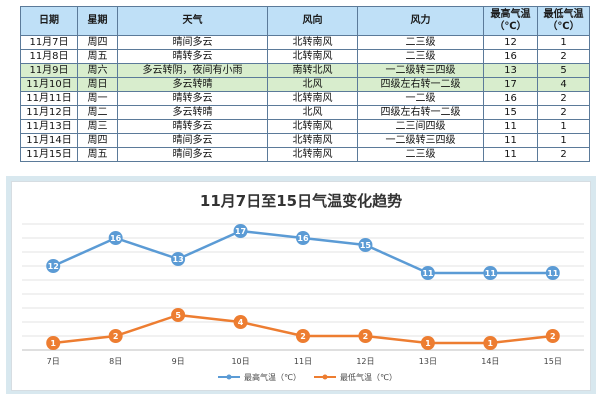  I want to click on cell-high-temp: 12, so click(510, 42).